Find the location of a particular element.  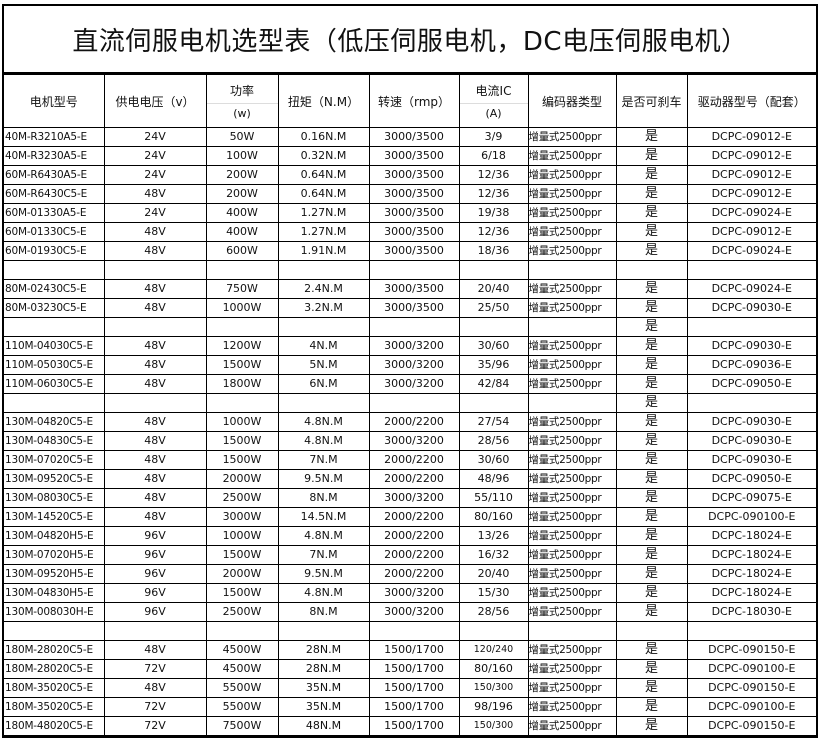

cell-torque: 0.32N.M is located at coordinates (323, 156).